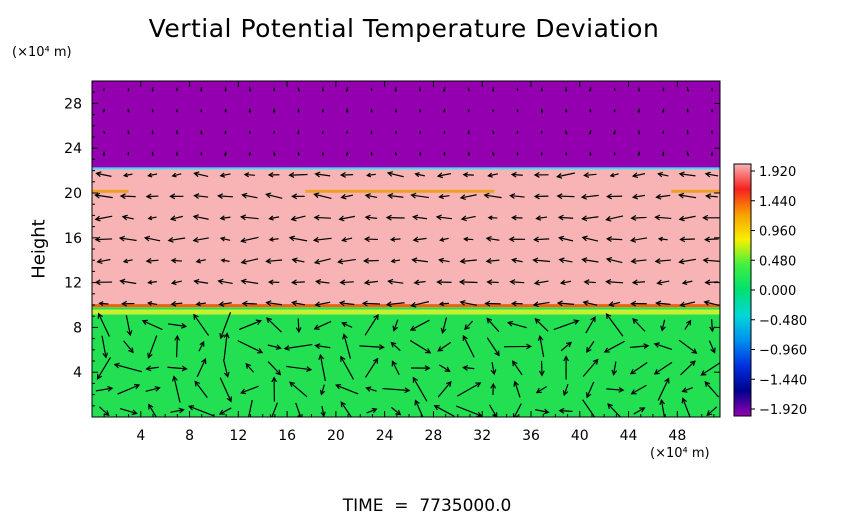  Describe the element at coordinates (406, 312) in the screenshot. I see `lower-interface-band` at that location.